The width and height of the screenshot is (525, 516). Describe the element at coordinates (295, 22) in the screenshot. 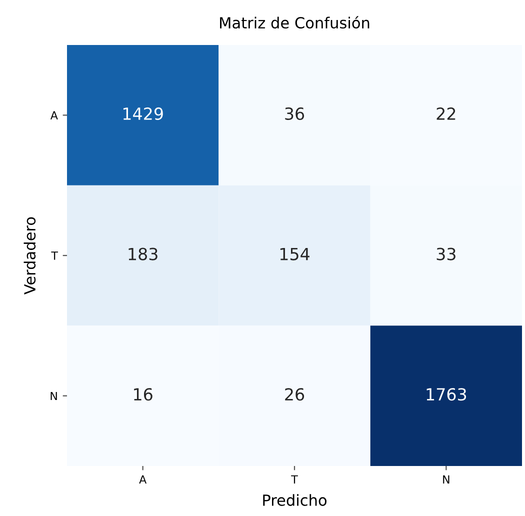

I see `chart-title: Matriz de Confusión` at that location.